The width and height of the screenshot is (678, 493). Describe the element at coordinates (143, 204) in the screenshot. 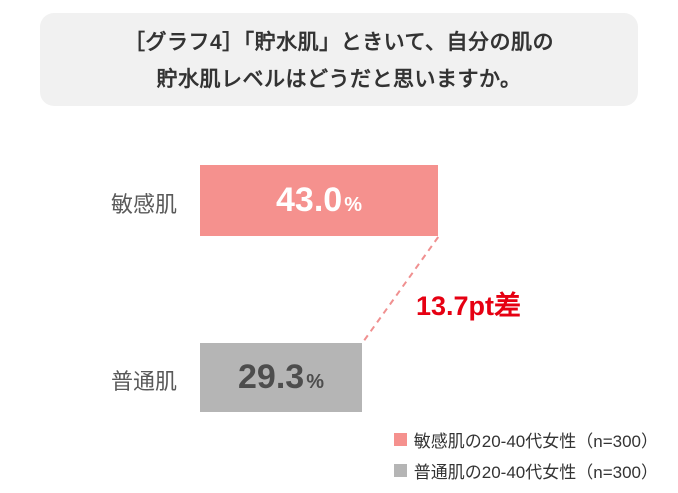

I see `category-label-sensitive-skin: 敏感肌` at that location.